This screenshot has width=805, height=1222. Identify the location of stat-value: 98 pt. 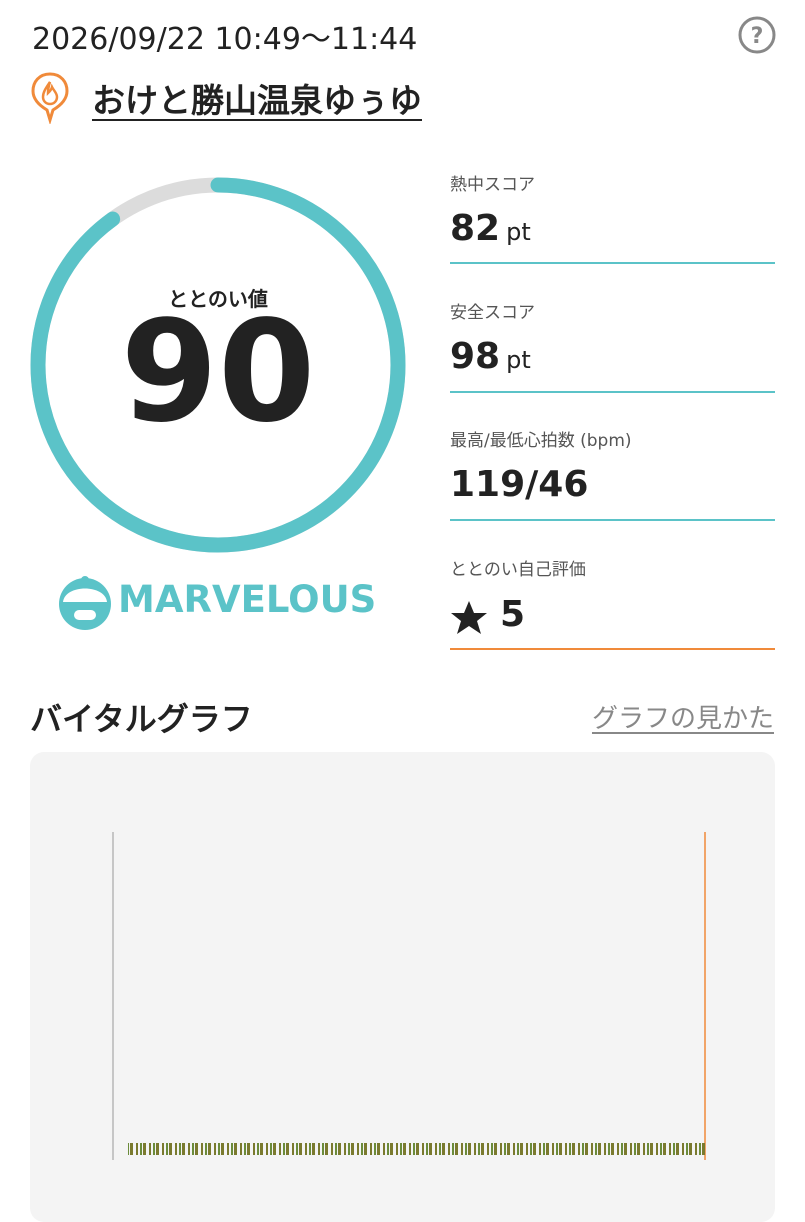
(490, 356).